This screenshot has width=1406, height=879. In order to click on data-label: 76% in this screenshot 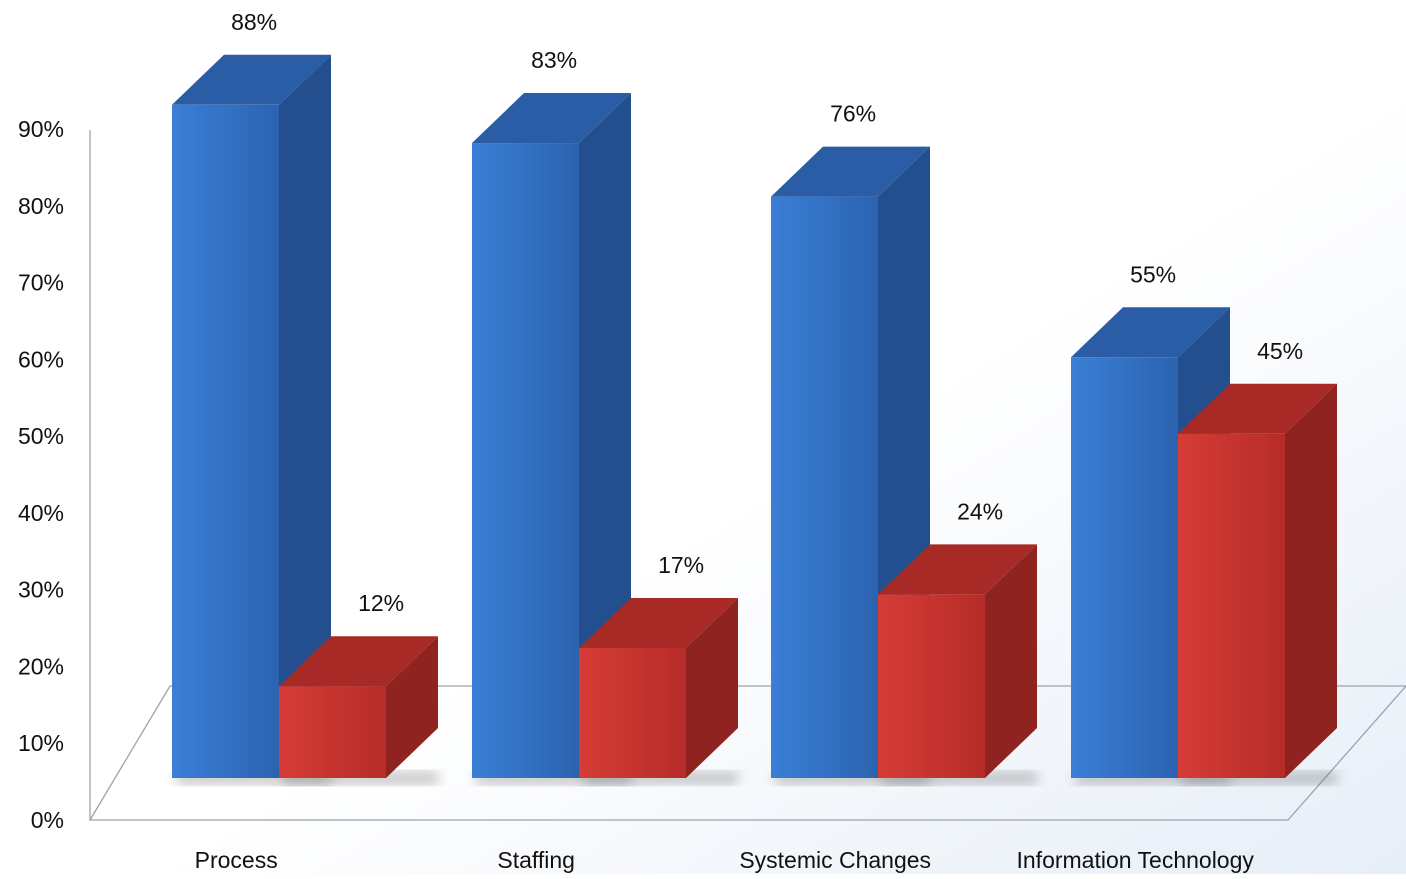, I will do `click(853, 114)`.